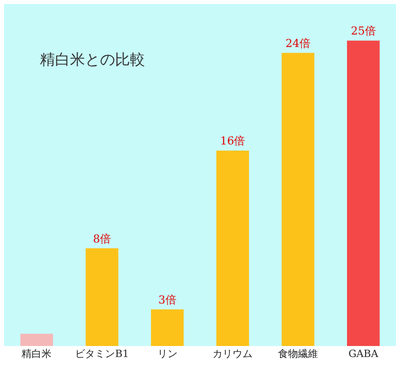 This screenshot has width=400, height=386. I want to click on data-label: 3倍, so click(167, 299).